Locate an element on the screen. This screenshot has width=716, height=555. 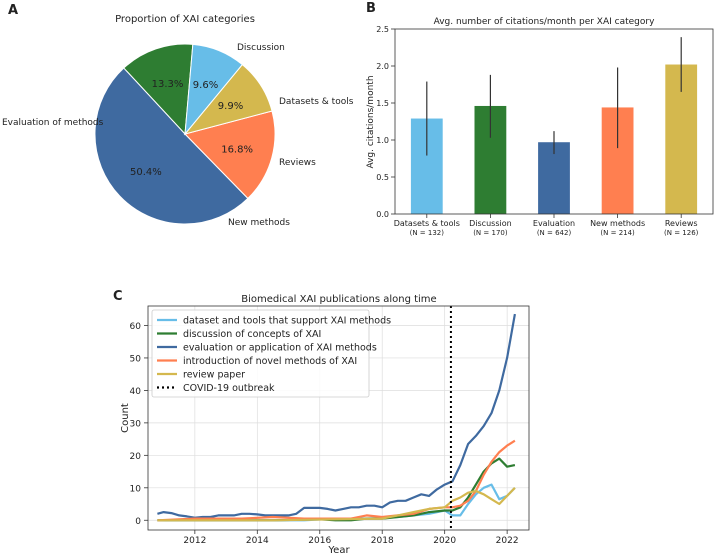
line-x-tick-label: 2014 is located at coordinates (257, 541).